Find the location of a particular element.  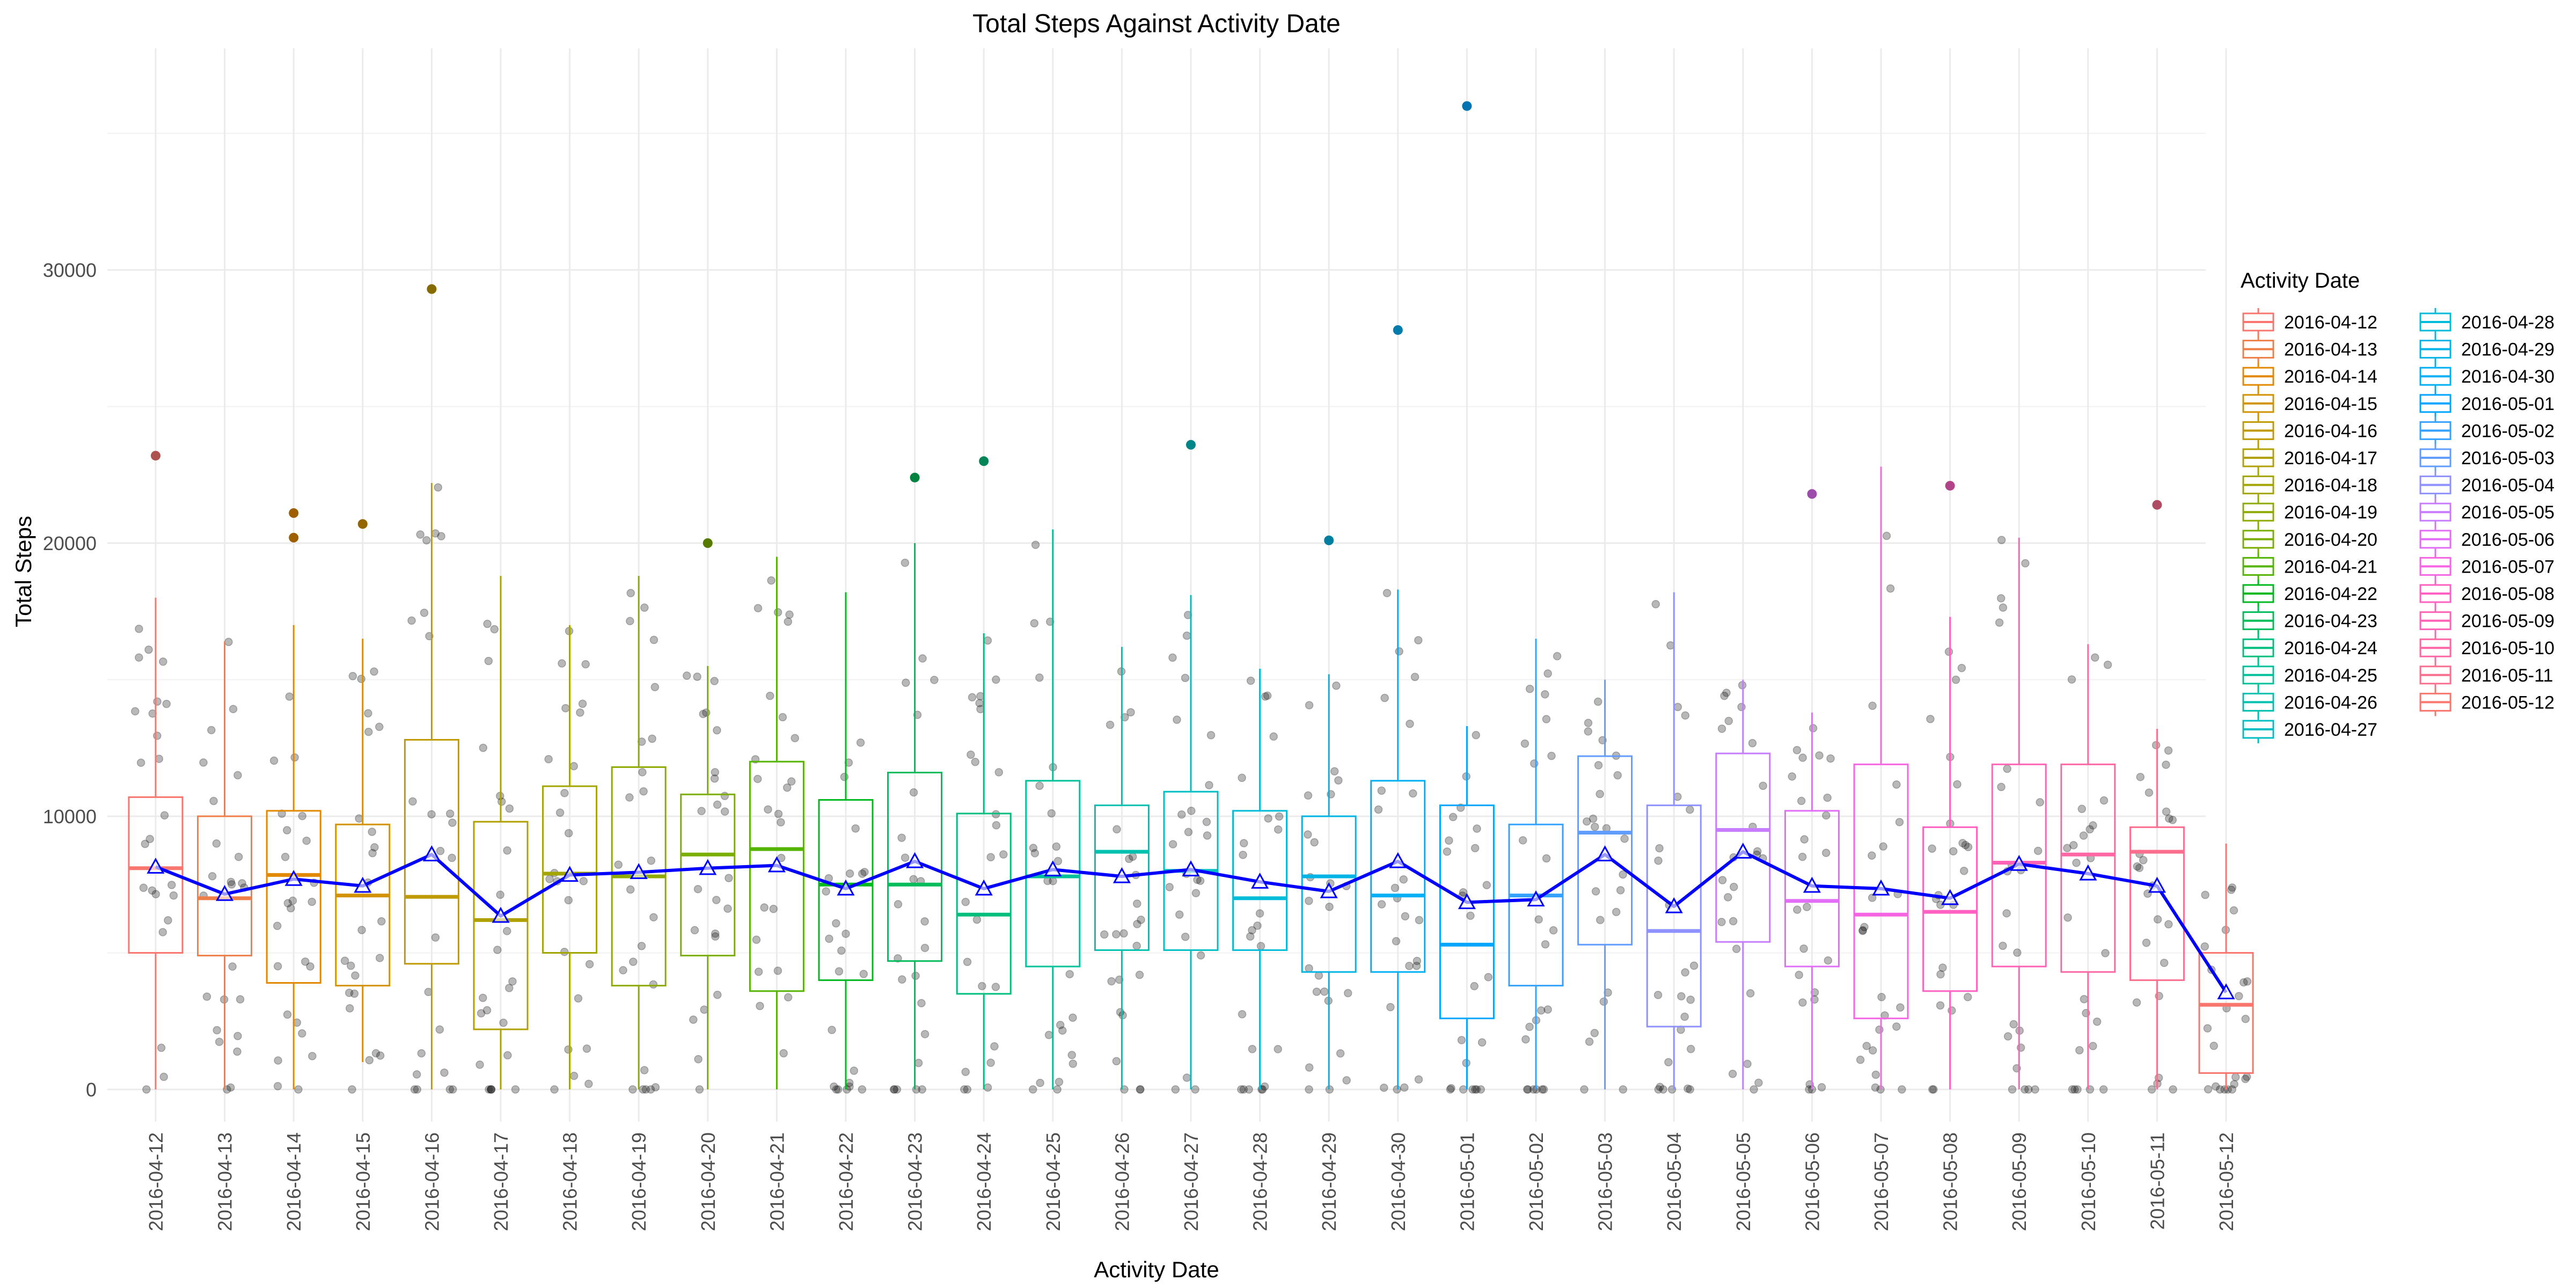

legend-item-2016-04-14: 2016-04-14 is located at coordinates (2309, 376).